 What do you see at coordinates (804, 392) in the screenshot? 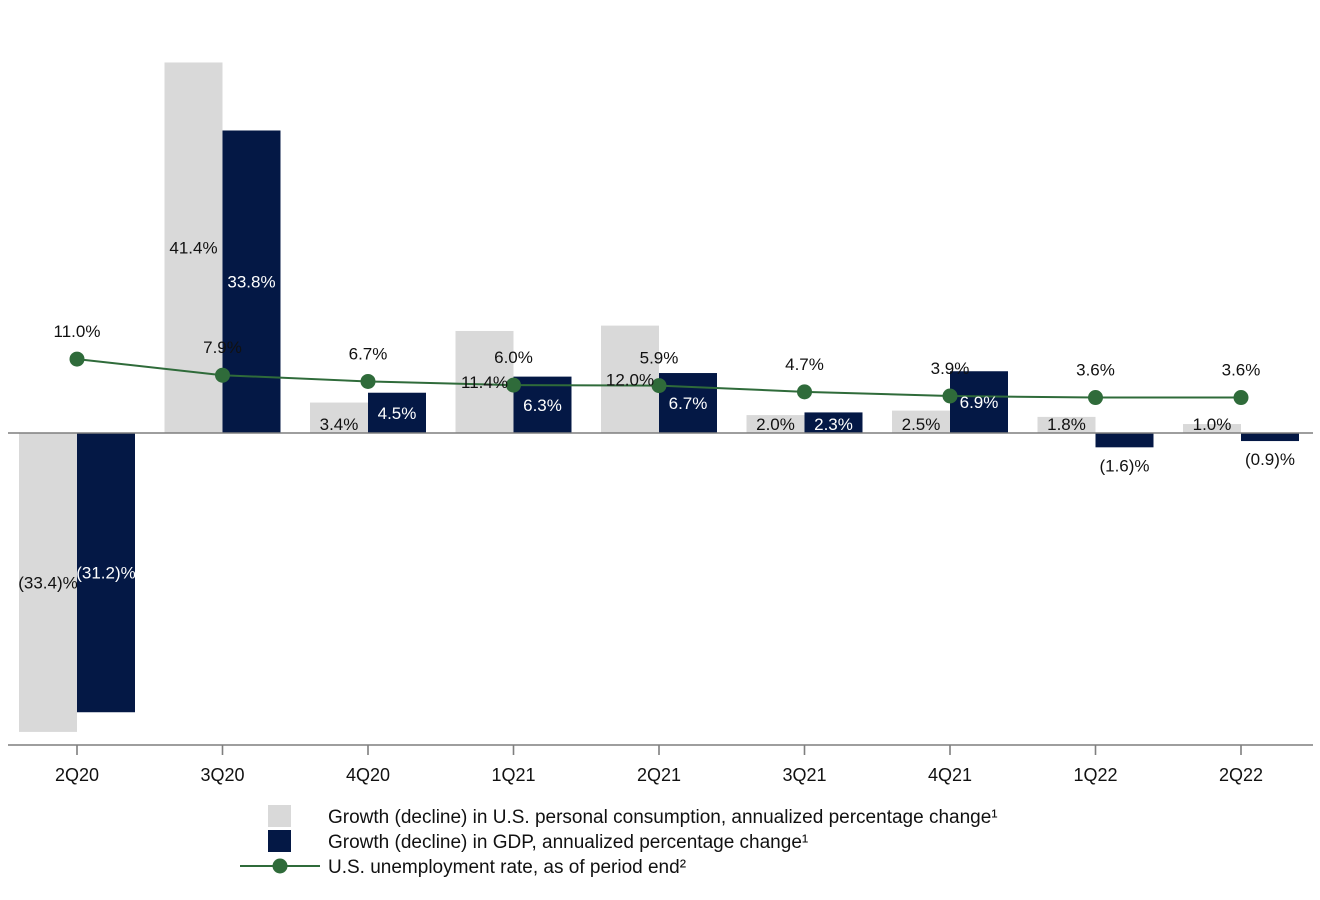
I see `unemployment-point-3Q21` at bounding box center [804, 392].